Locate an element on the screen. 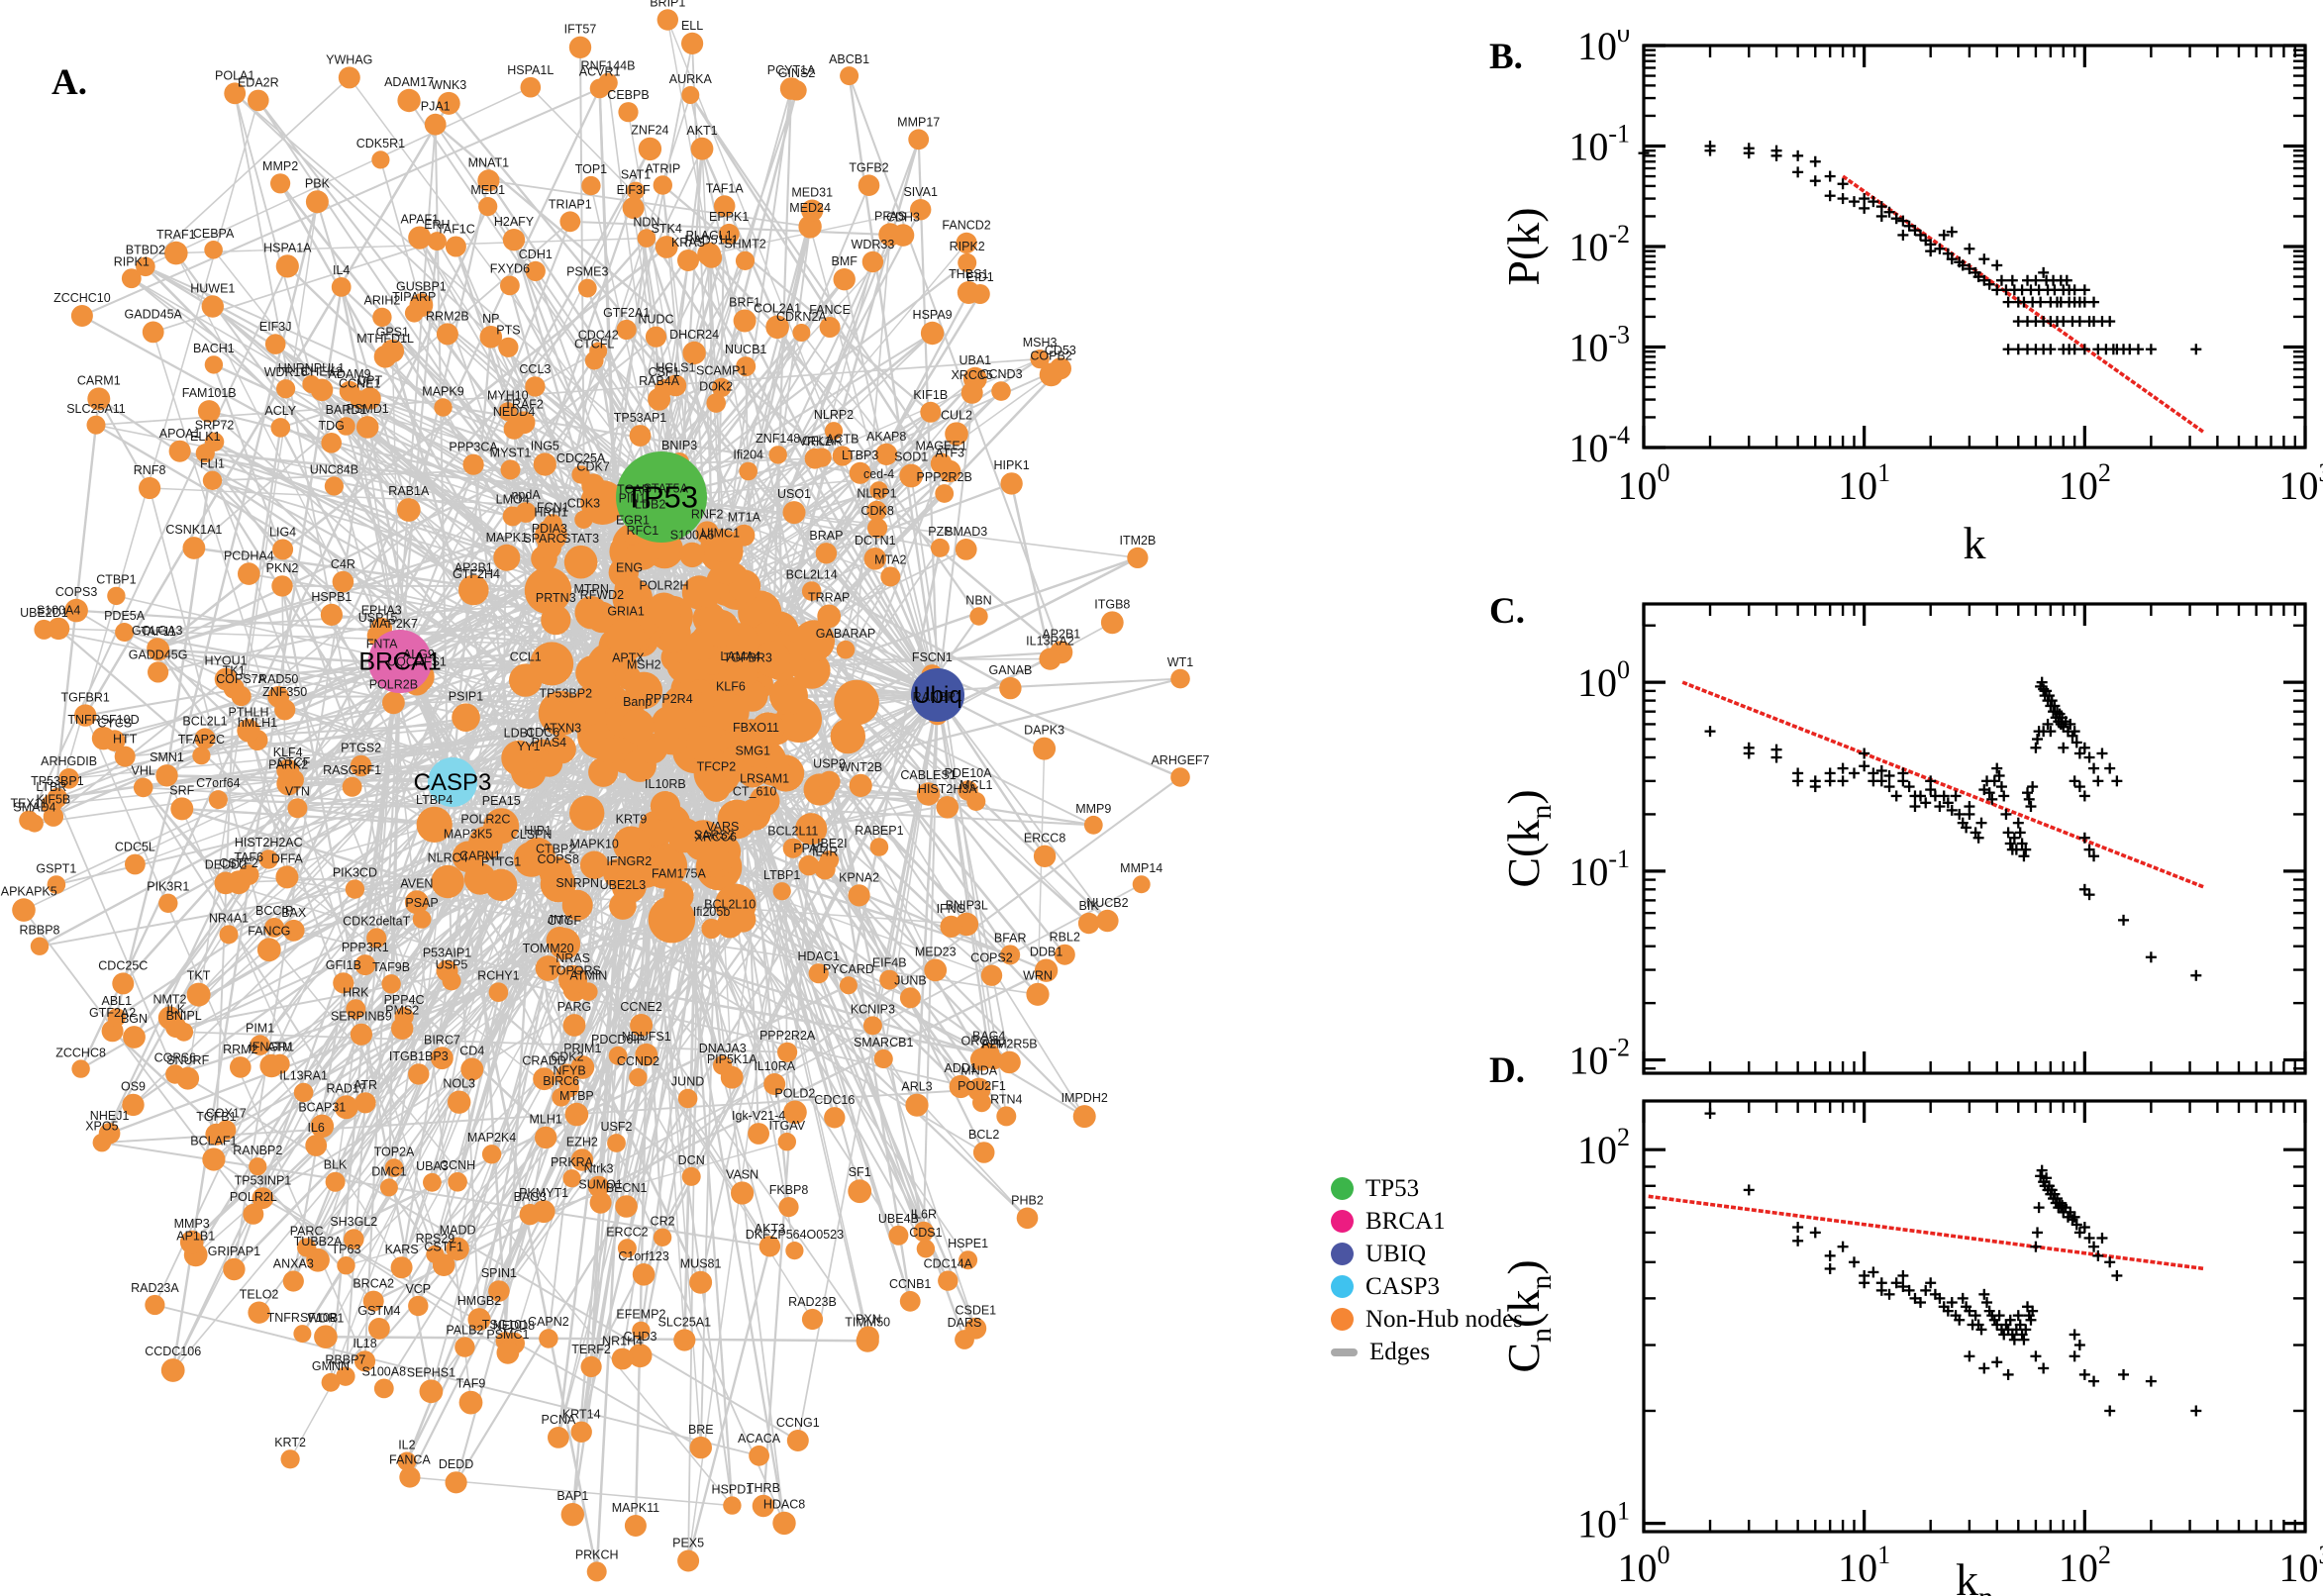 The image size is (2323, 1596). node-label: Ntrk3 is located at coordinates (599, 1169).